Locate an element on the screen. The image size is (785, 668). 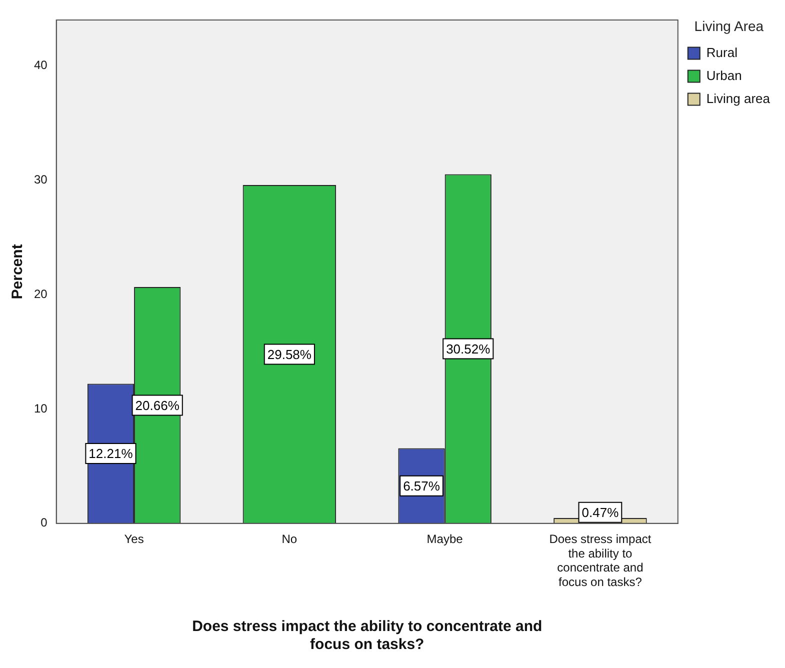
y-tick-label: 0 is located at coordinates (44, 523).